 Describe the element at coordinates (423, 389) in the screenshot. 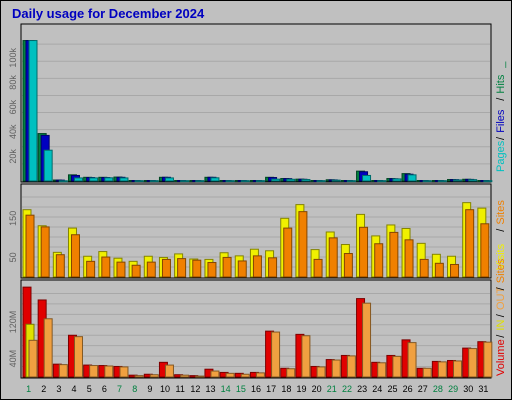

I see `x-tick-label: 27` at that location.